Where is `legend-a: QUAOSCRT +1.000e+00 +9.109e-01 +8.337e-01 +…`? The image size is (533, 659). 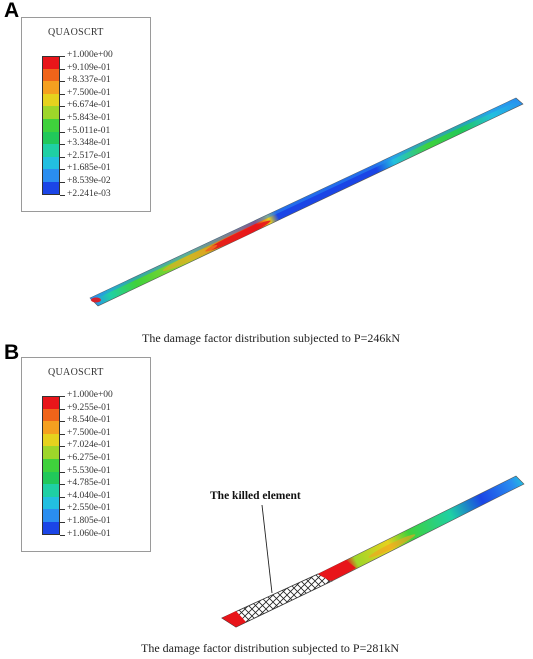
legend-a: QUAOSCRT +1.000e+00 +9.109e-01 +8.337e-01 +… is located at coordinates (86, 114).